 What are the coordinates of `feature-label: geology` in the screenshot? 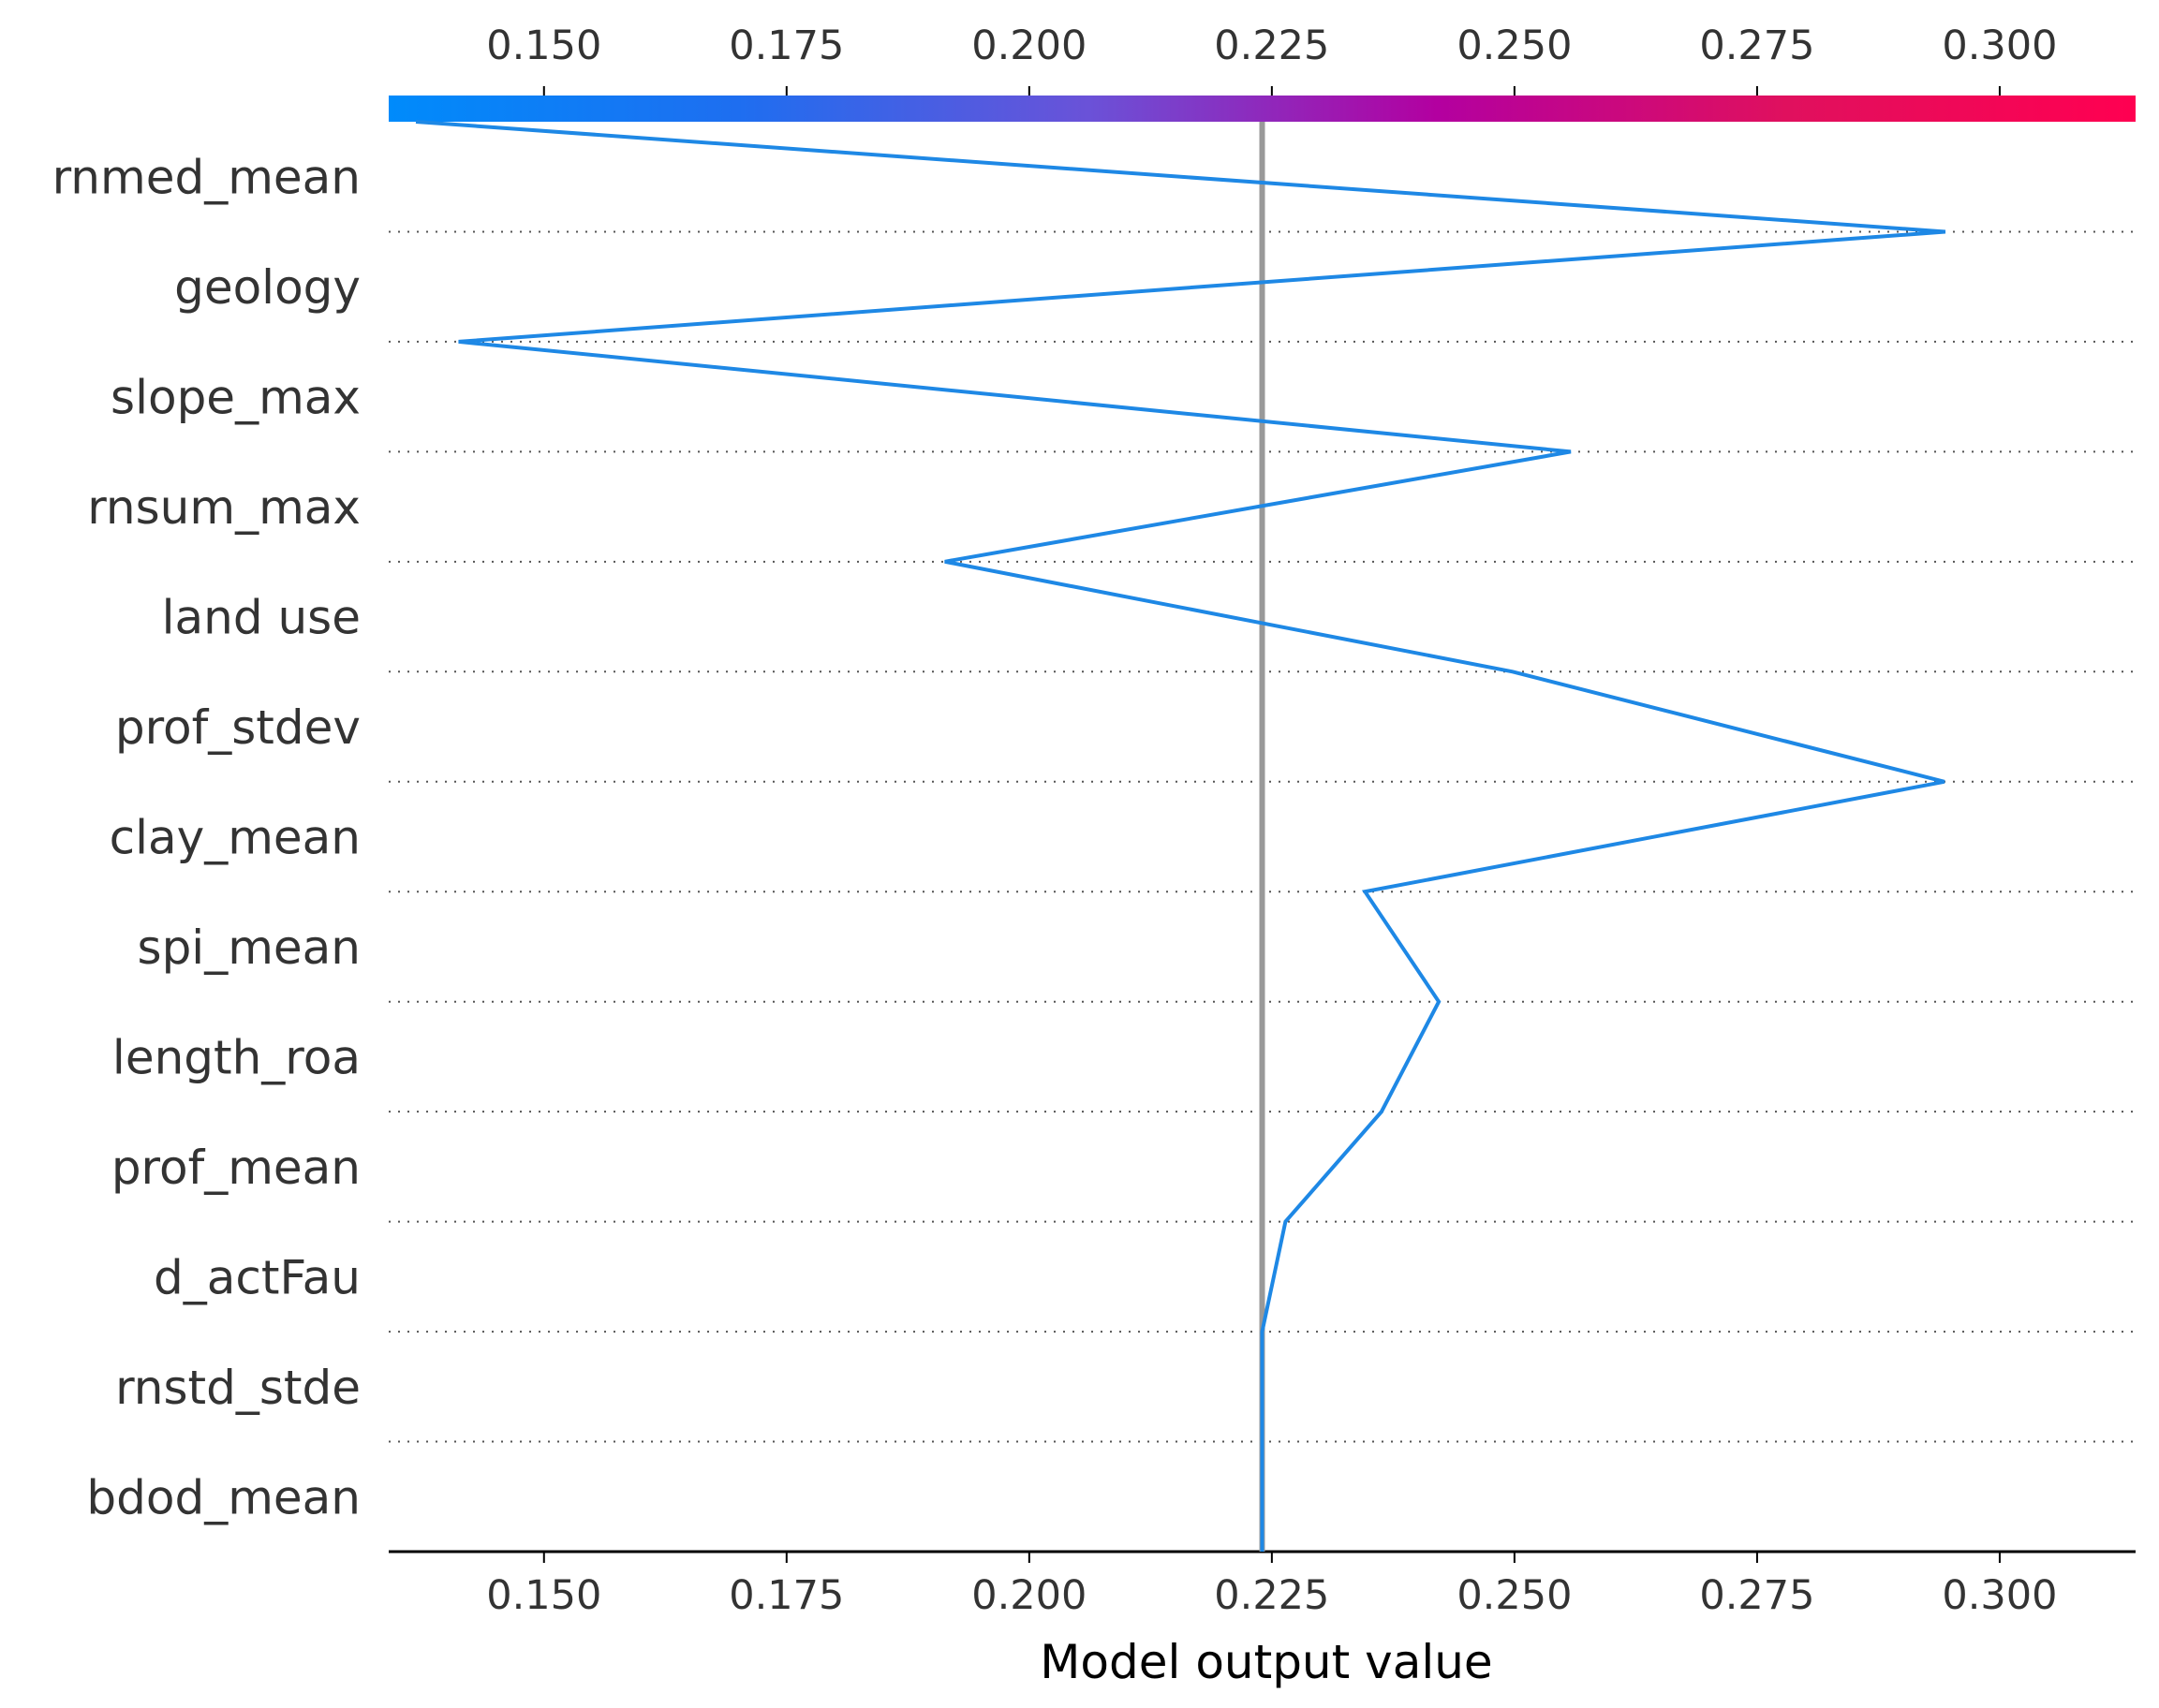 It's located at (267, 287).